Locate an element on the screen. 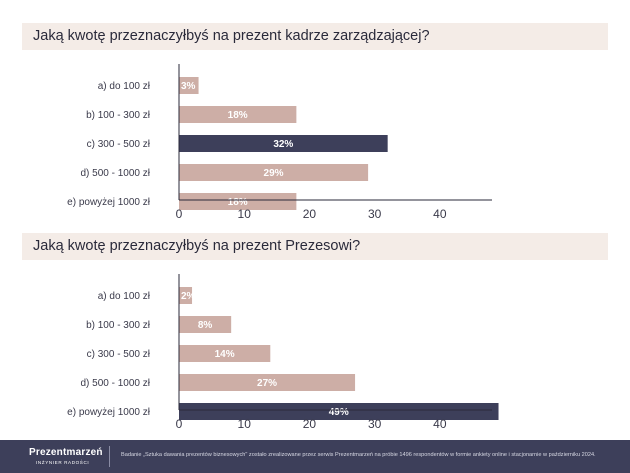 The width and height of the screenshot is (630, 473). footer-divider is located at coordinates (109, 456).